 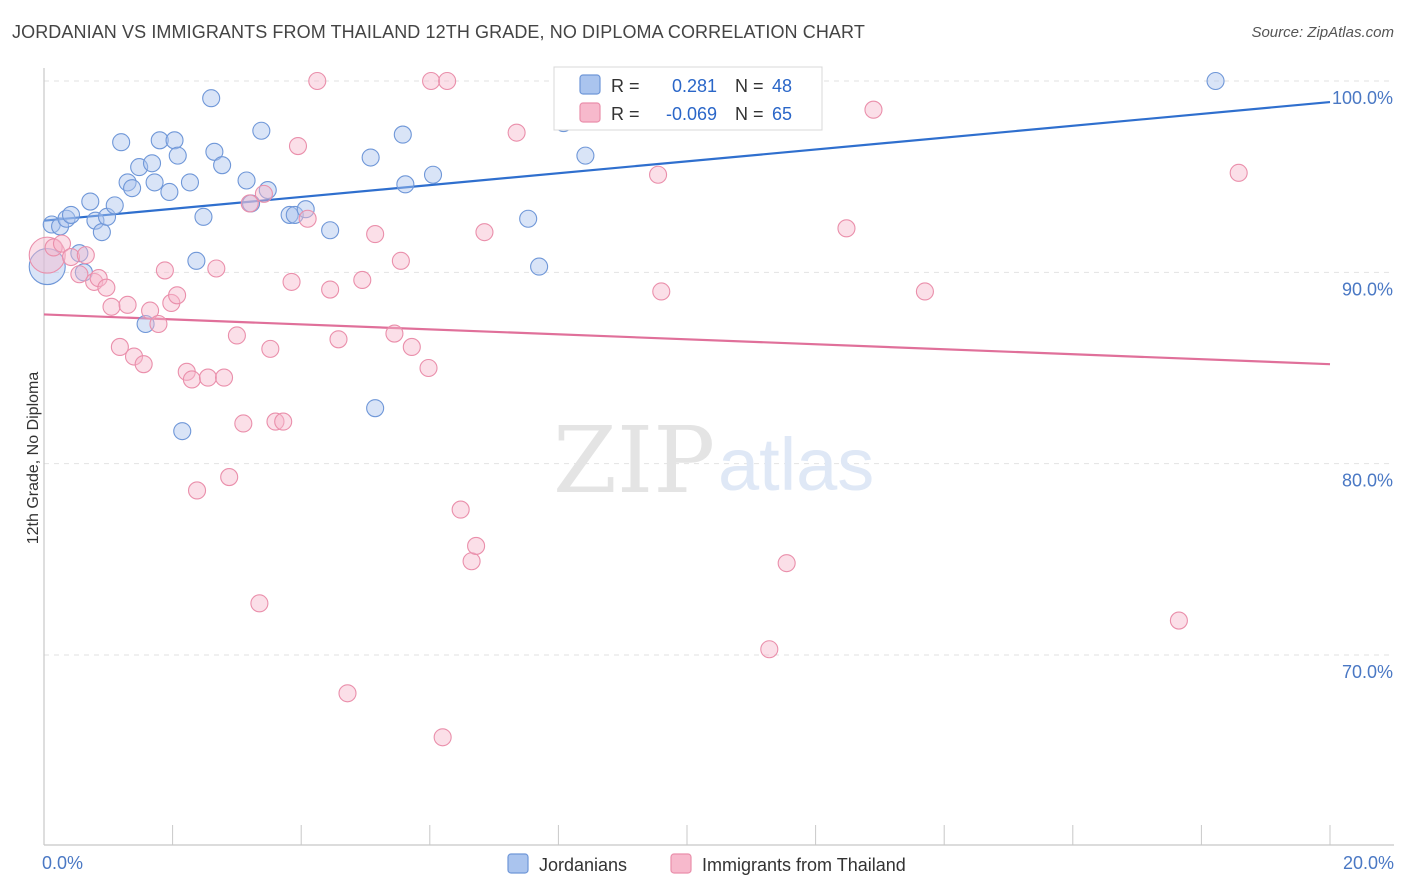 I want to click on legend-n-label-1: N =, so click(x=749, y=86).